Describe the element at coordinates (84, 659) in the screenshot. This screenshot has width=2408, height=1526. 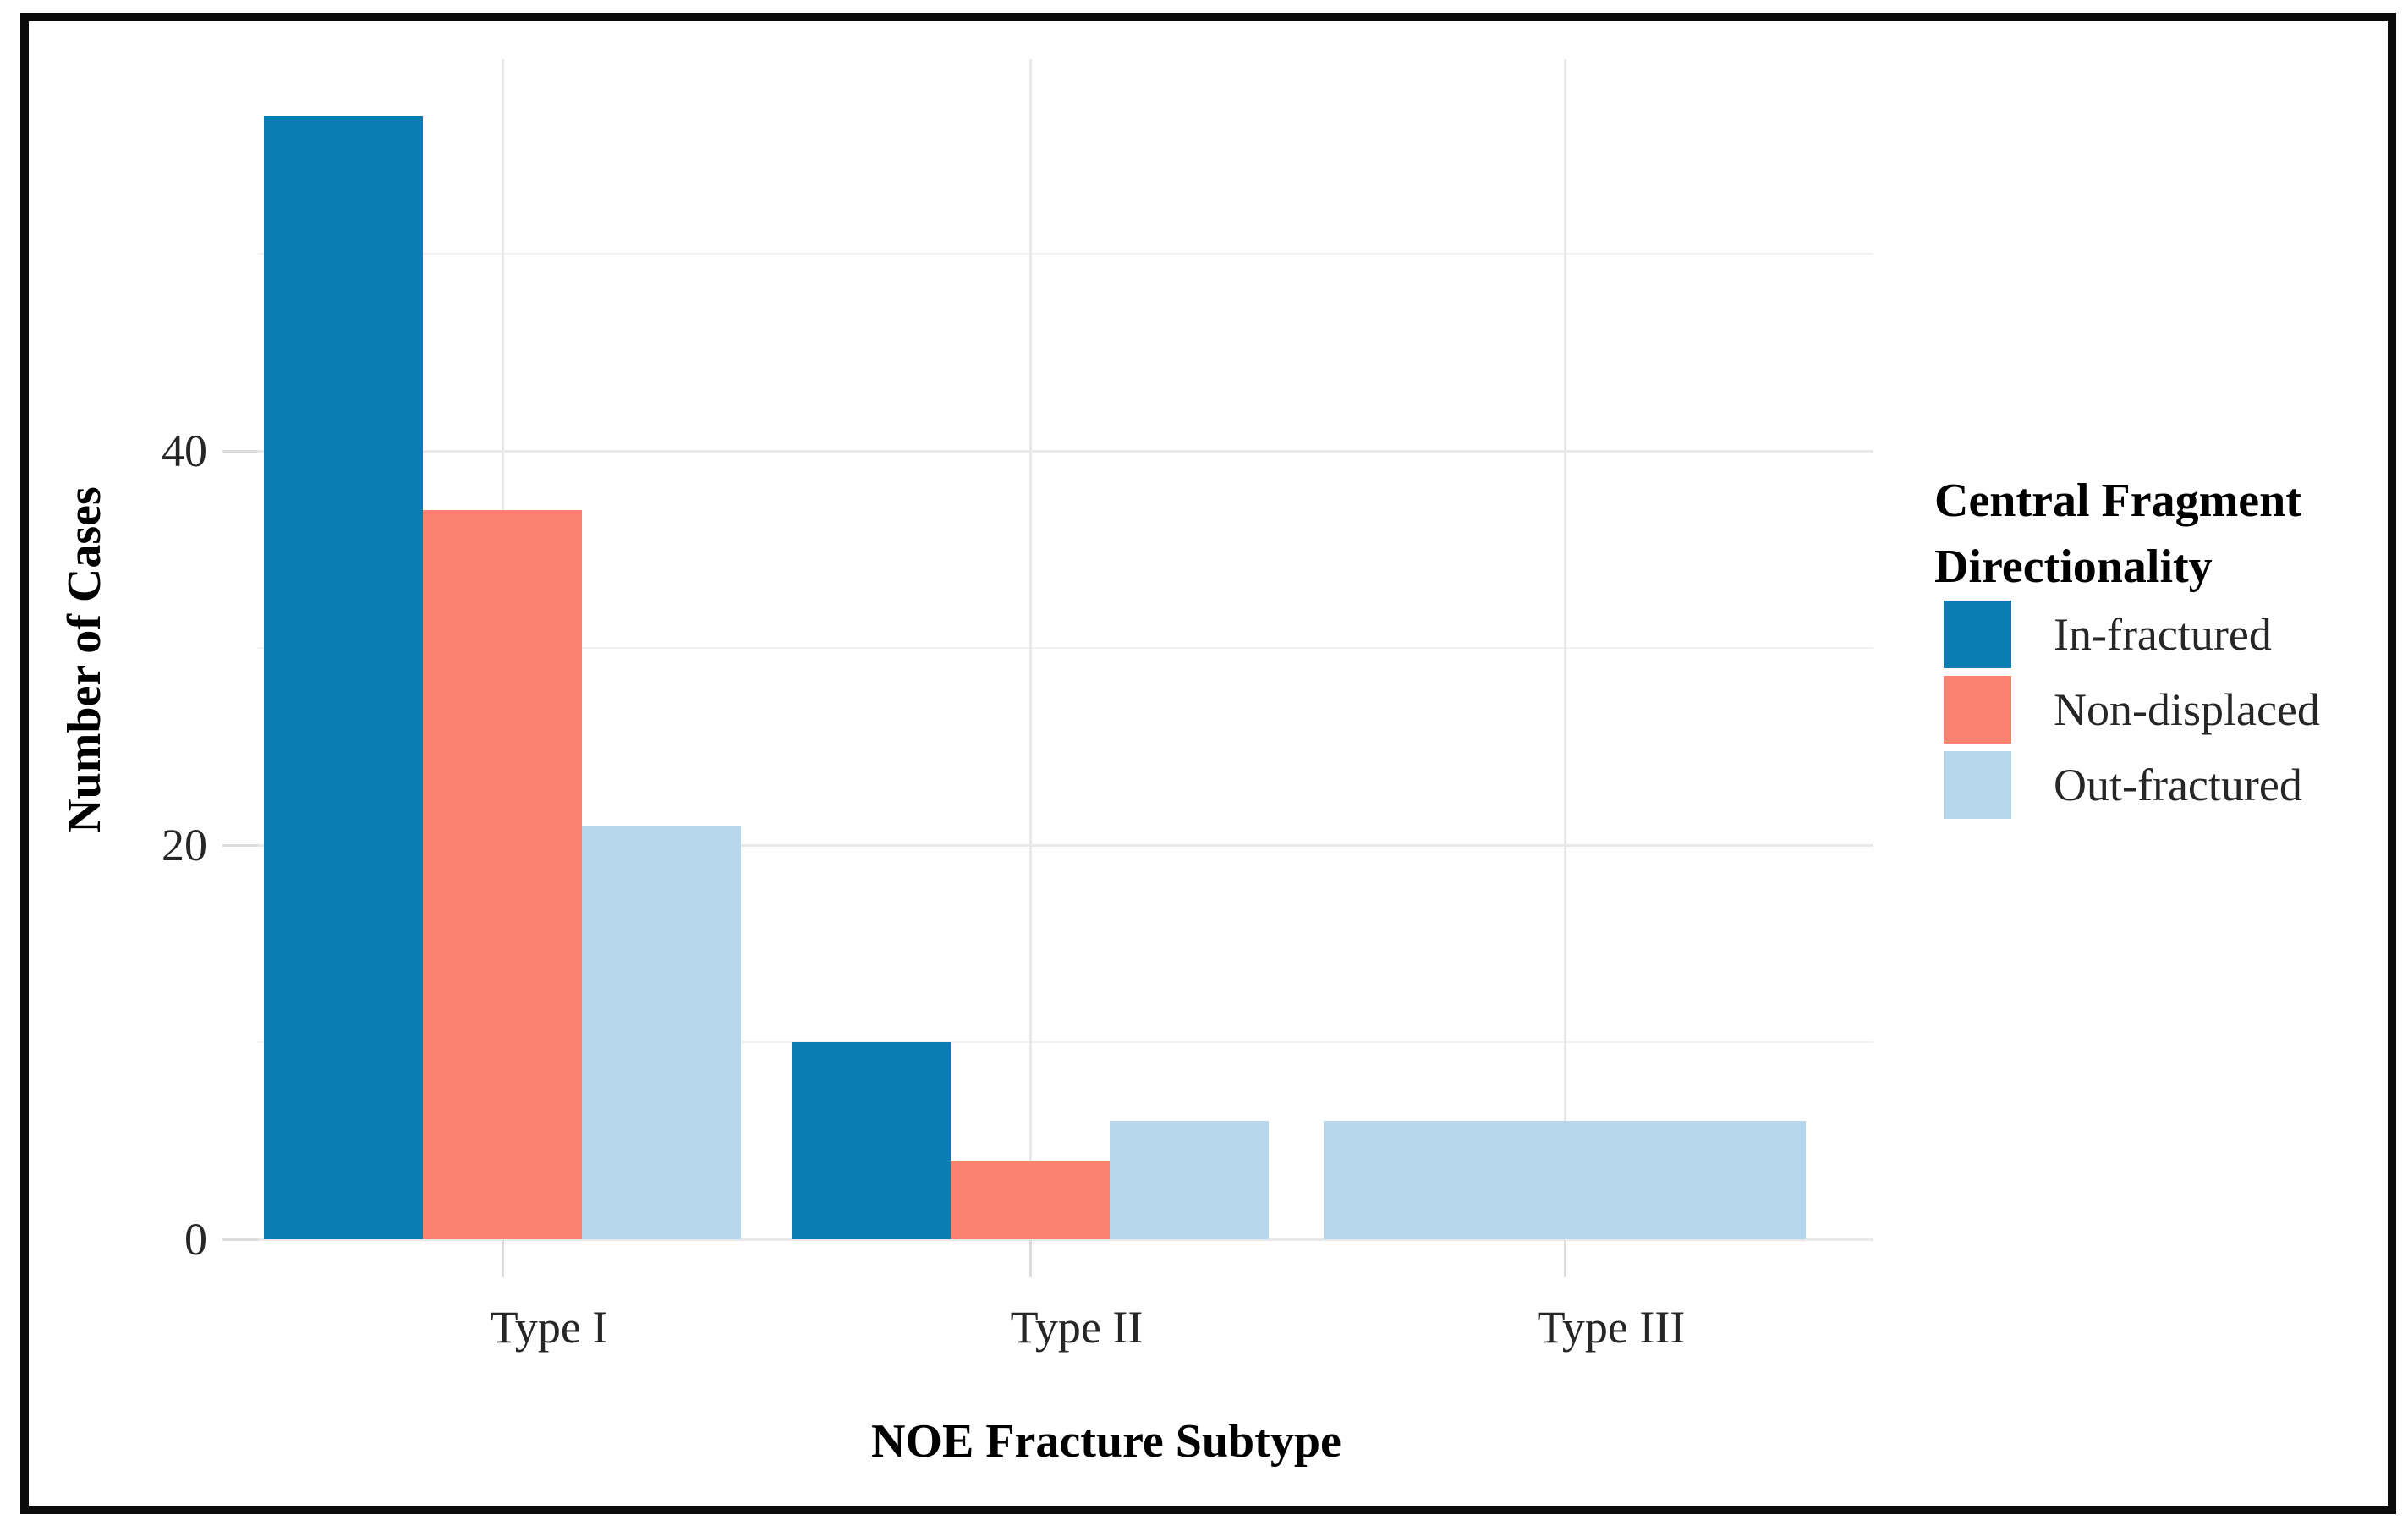
I see `y-axis-title: Number of Cases` at that location.